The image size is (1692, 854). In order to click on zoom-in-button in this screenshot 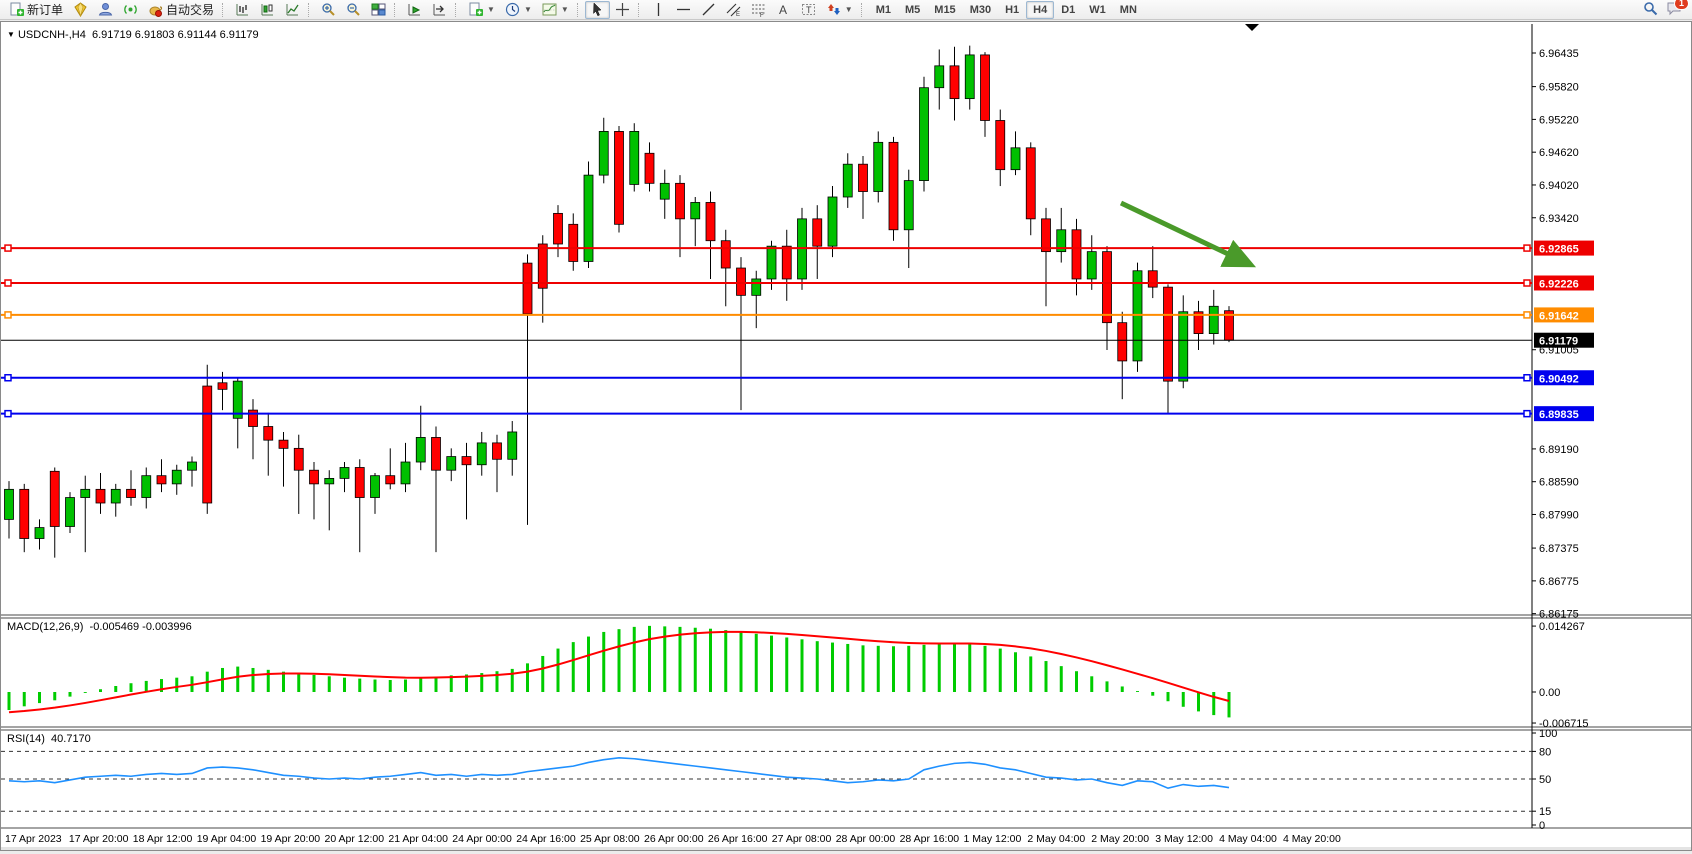, I will do `click(328, 10)`.